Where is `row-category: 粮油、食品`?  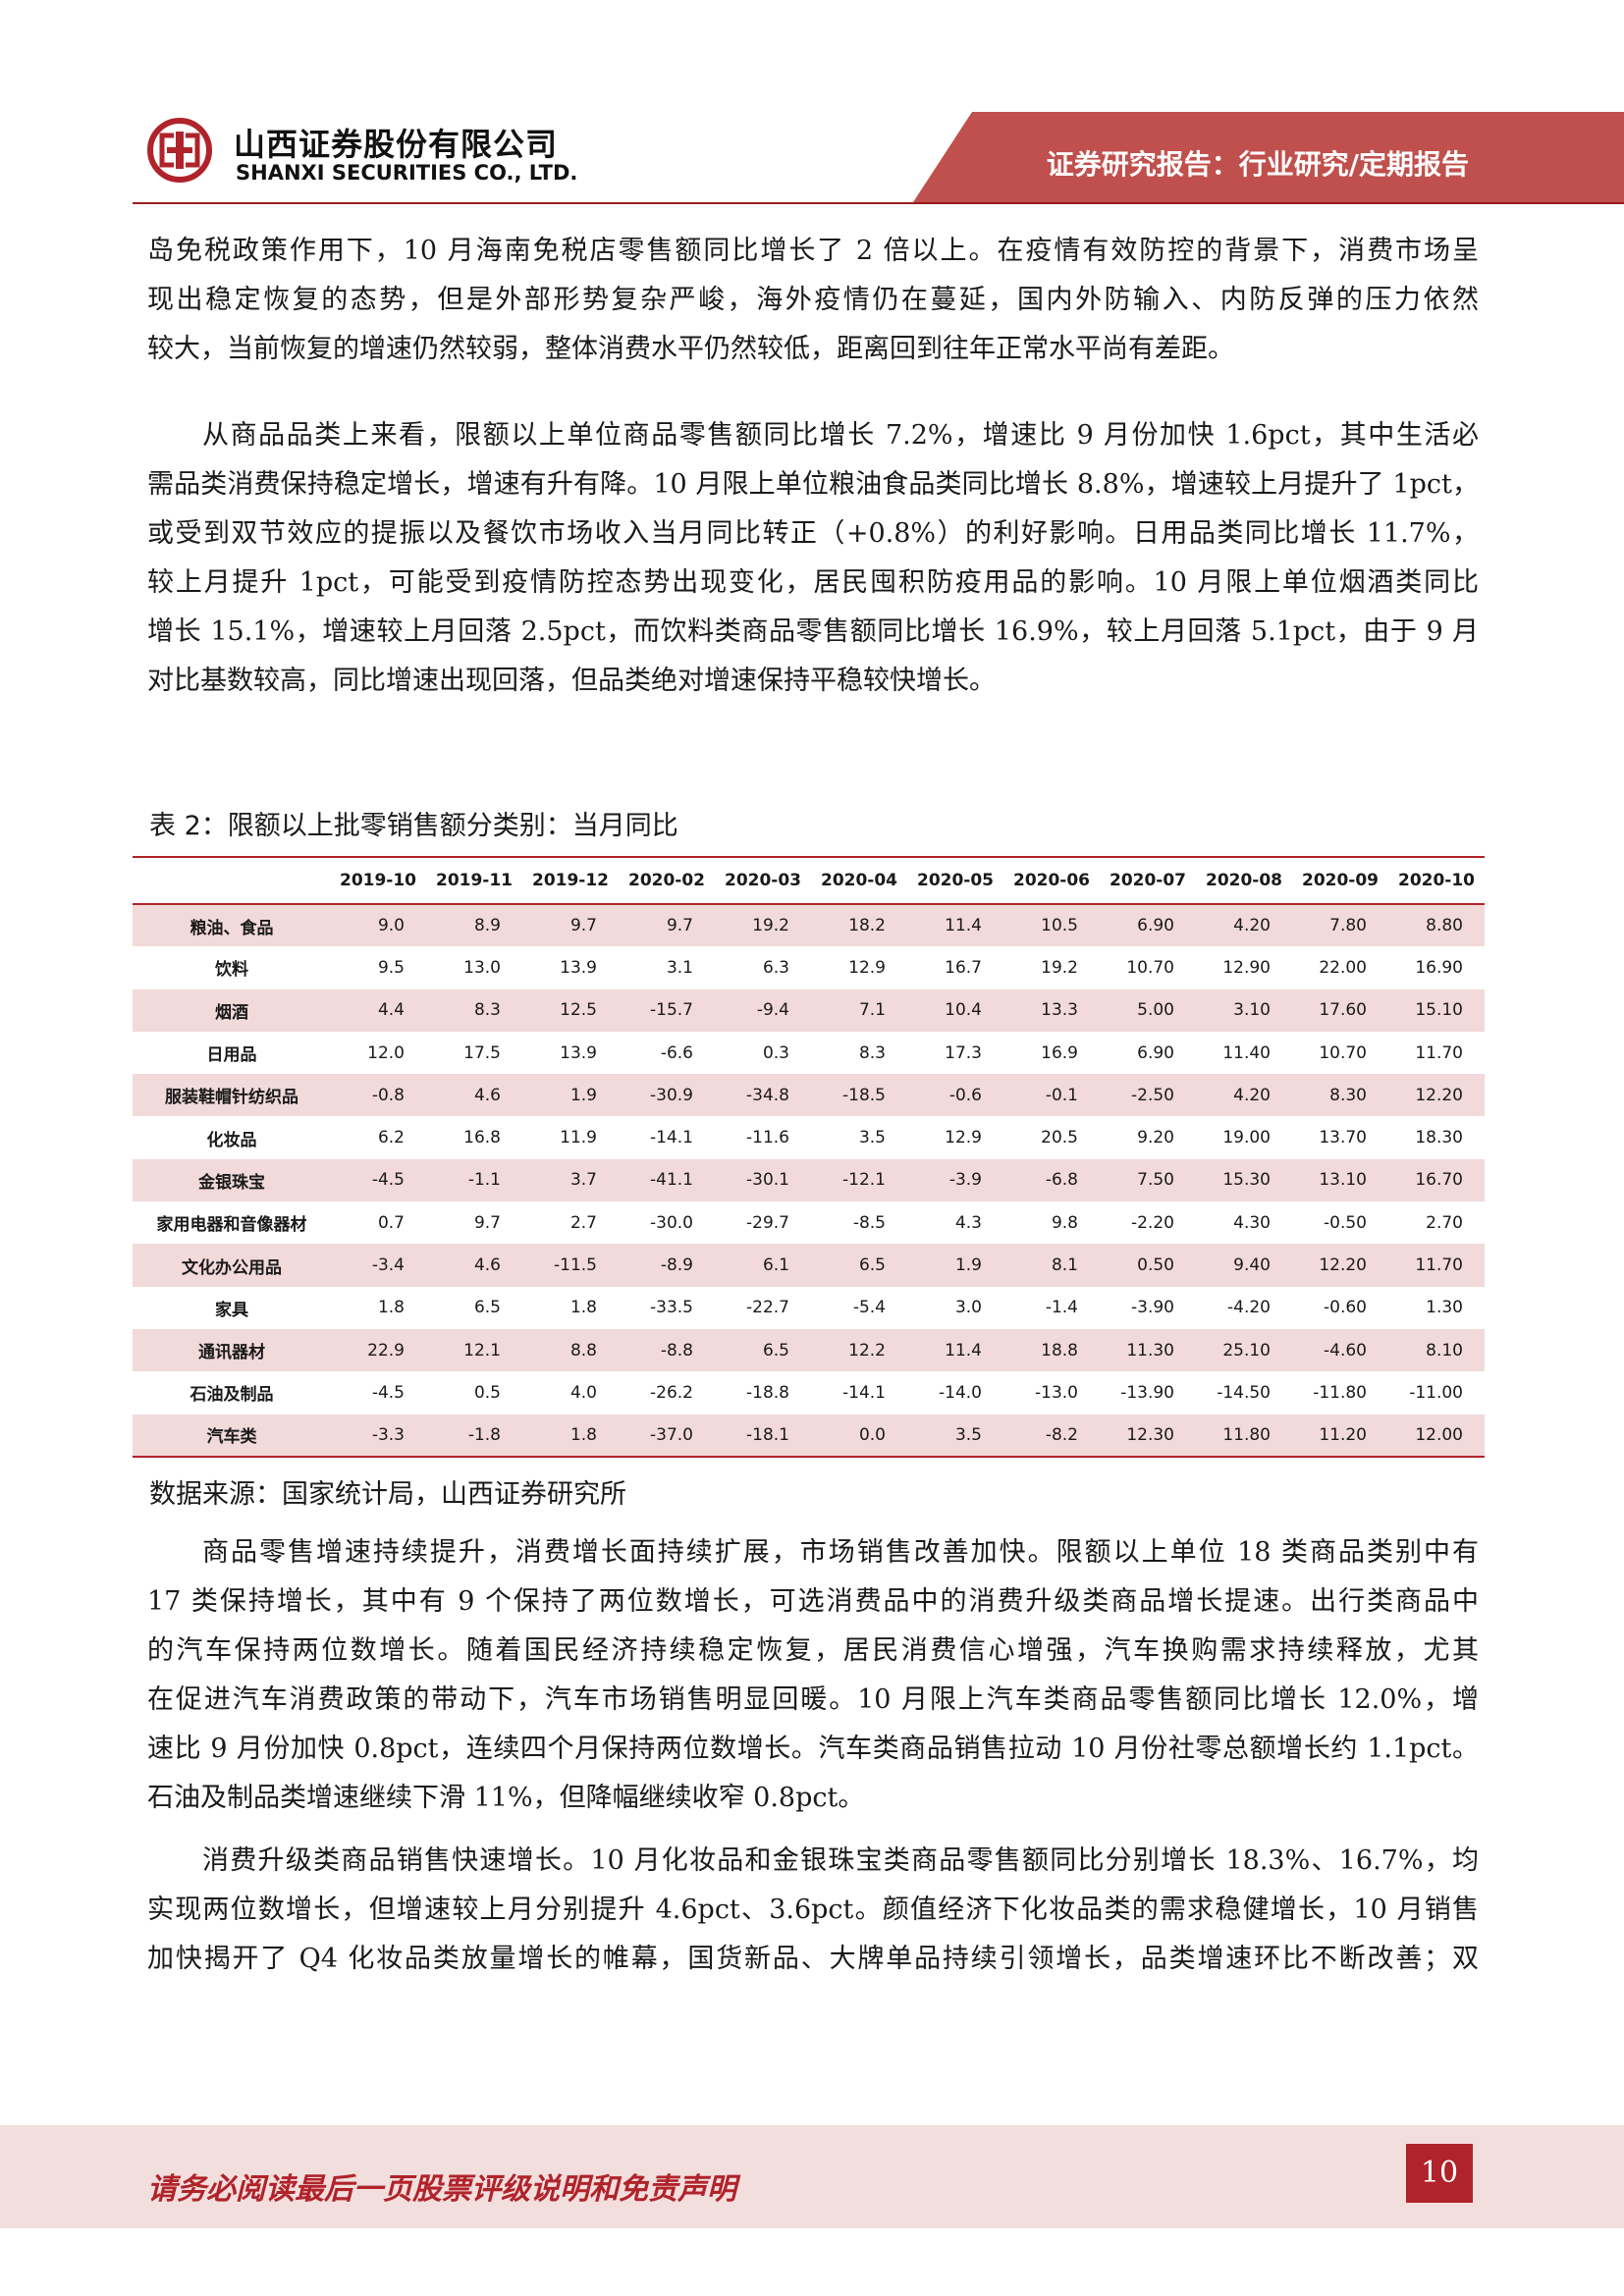 row-category: 粮油、食品 is located at coordinates (231, 928).